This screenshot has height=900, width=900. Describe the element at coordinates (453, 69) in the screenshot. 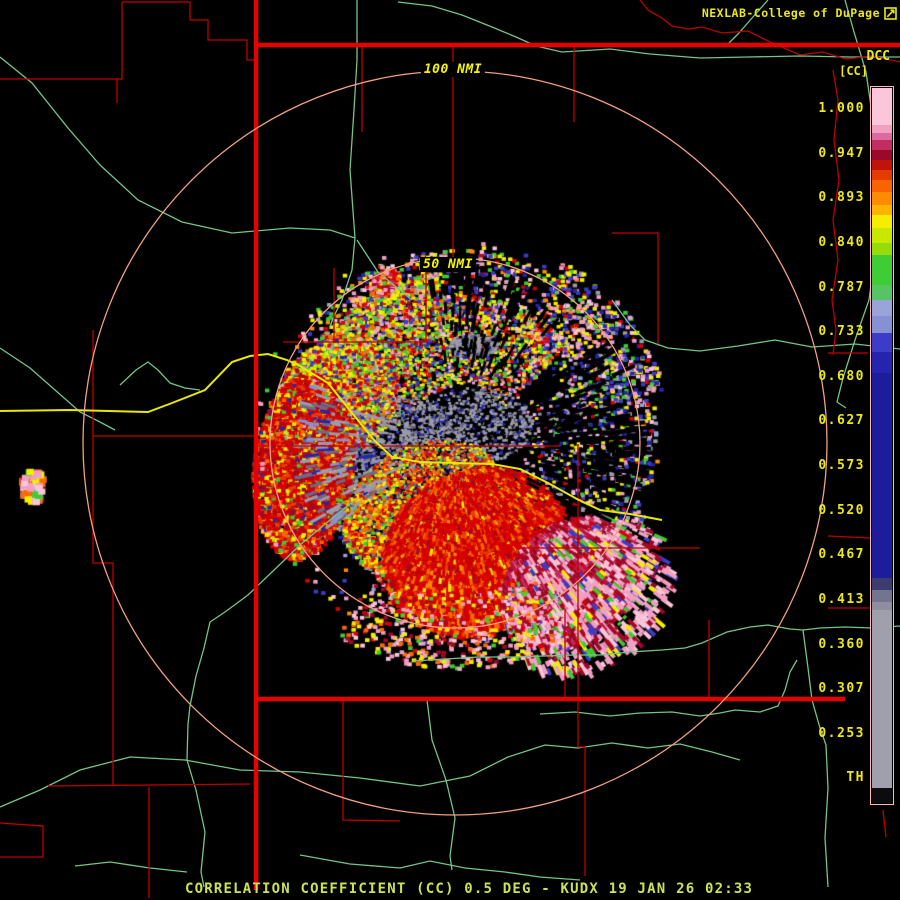

I see `range-ring-label-100nmi: 100 NMI` at that location.